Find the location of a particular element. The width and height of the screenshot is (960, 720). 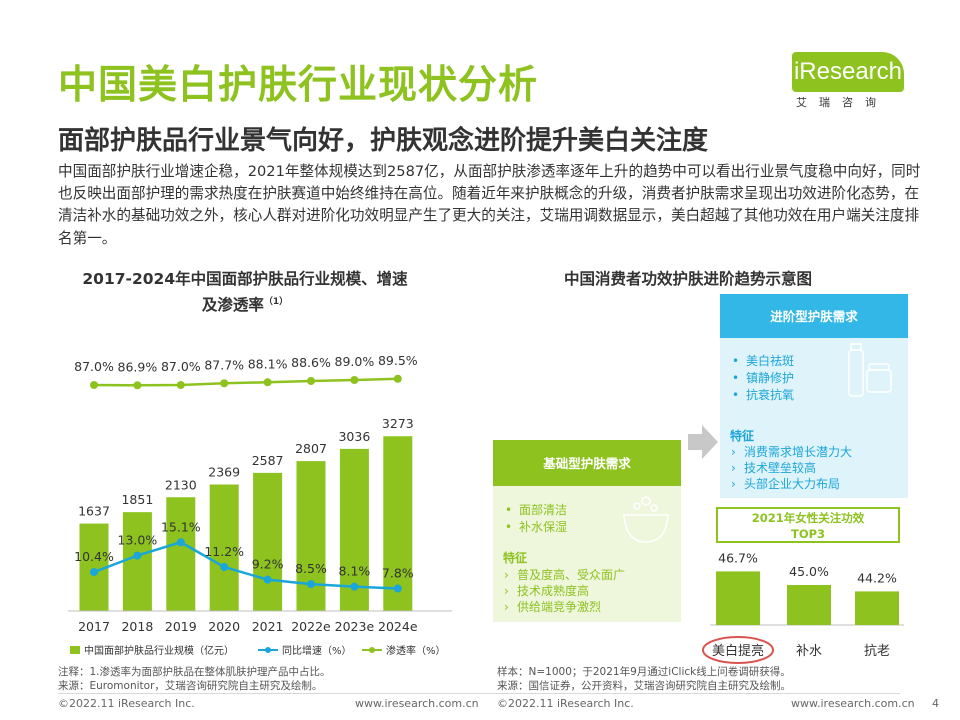

x-tick-label: 2022e is located at coordinates (311, 626).